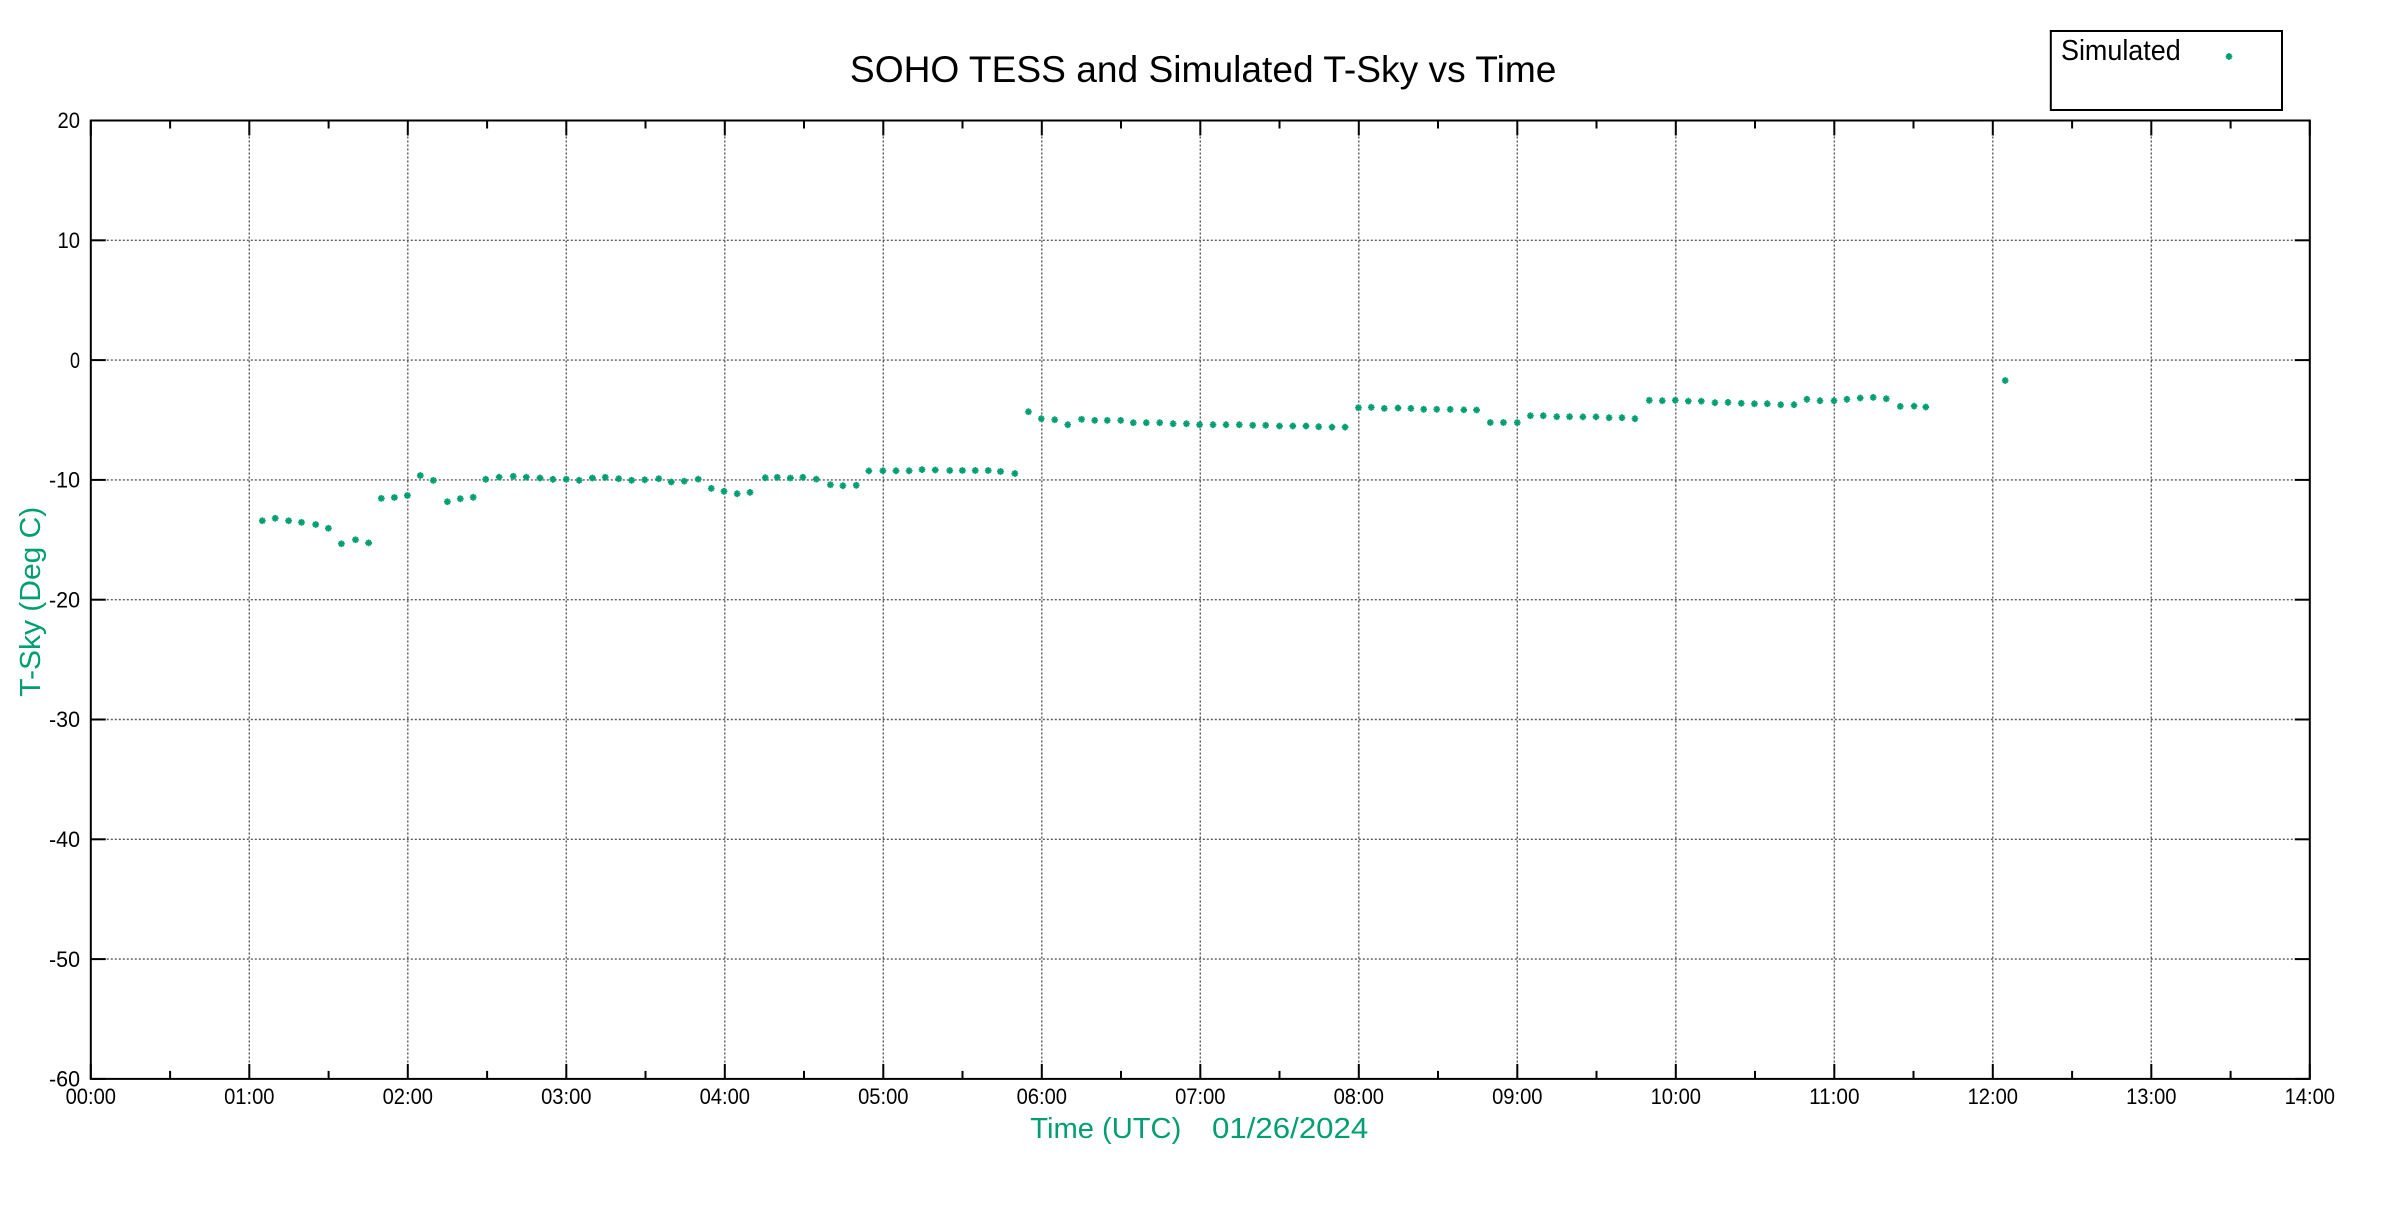  What do you see at coordinates (1359, 1096) in the screenshot?
I see `svg-text: 08:00` at bounding box center [1359, 1096].